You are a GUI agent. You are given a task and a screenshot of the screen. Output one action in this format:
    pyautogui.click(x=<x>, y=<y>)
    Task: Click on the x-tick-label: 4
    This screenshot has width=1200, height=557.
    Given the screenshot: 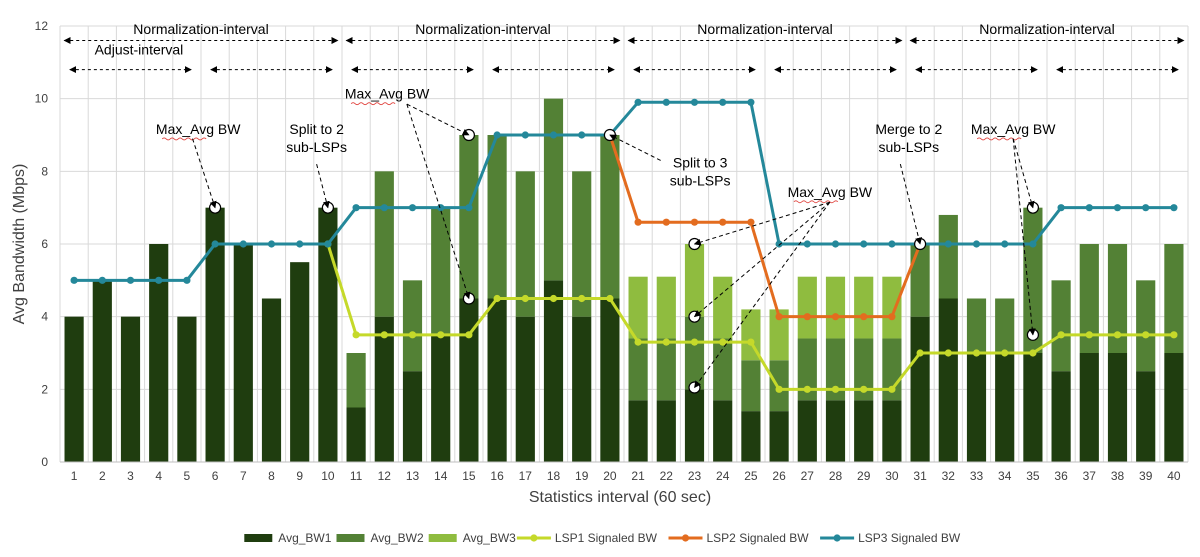 What is the action you would take?
    pyautogui.click(x=158, y=476)
    